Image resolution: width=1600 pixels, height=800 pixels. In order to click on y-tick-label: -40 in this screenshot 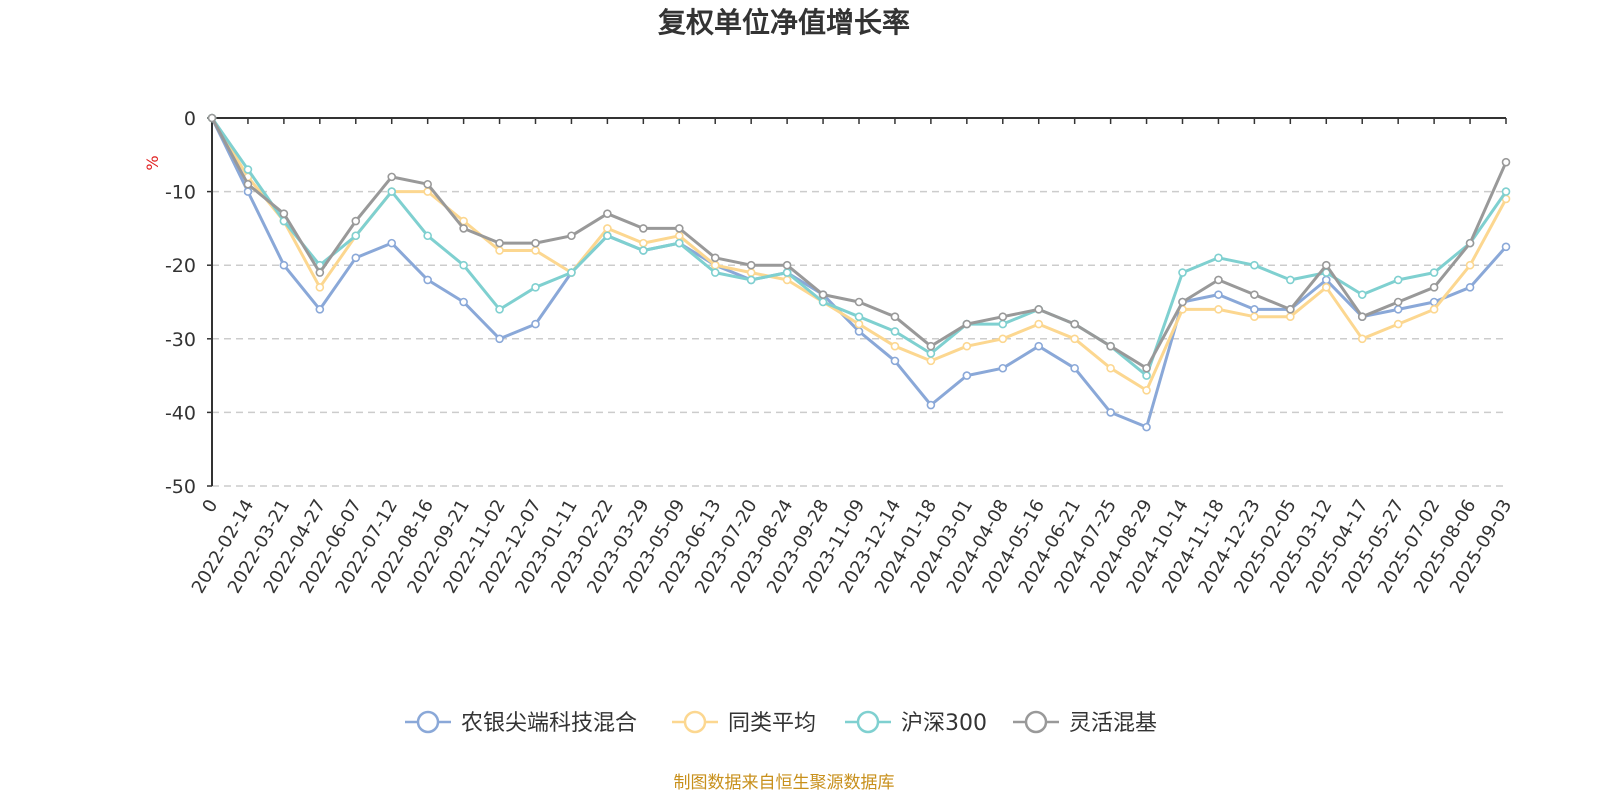, I will do `click(180, 413)`.